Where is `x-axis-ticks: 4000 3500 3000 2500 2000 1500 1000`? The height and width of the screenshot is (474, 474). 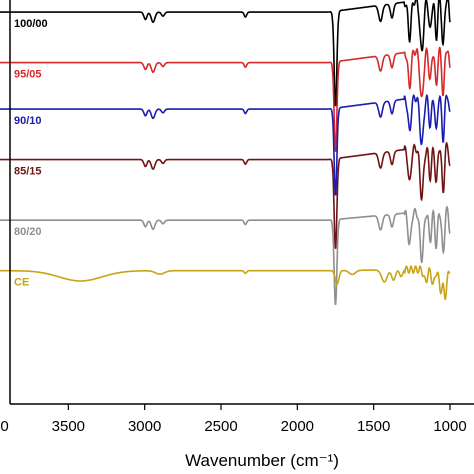
x-axis-ticks: 4000 3500 3000 2500 2000 1500 1000 is located at coordinates (233, 419).